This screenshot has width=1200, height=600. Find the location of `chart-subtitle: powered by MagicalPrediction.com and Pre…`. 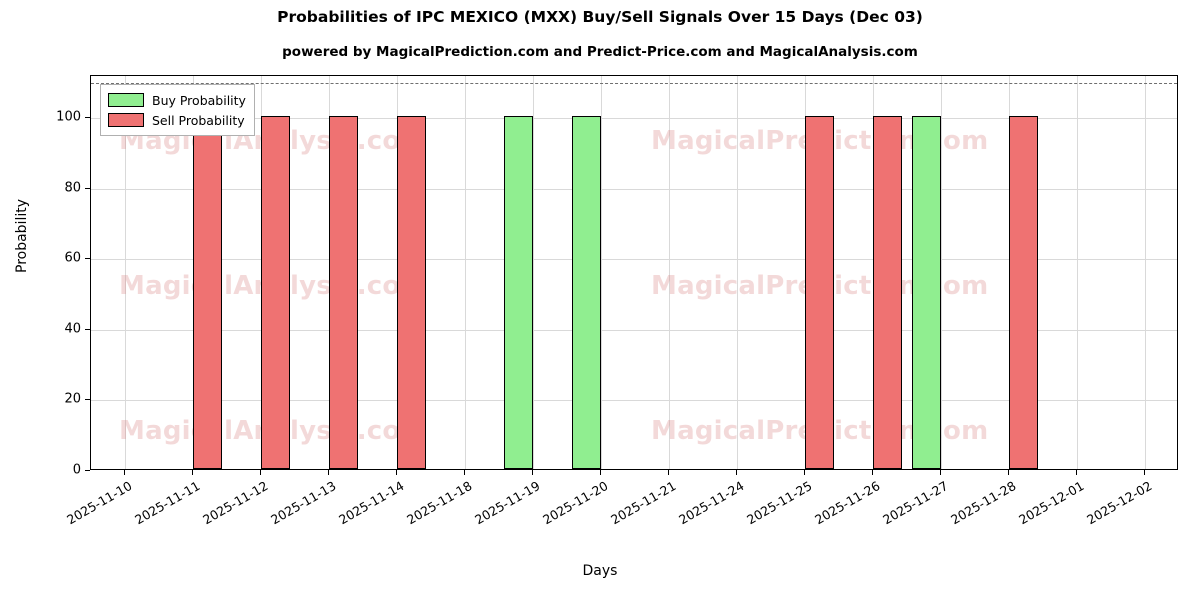

chart-subtitle: powered by MagicalPrediction.com and Pre… is located at coordinates (600, 52).